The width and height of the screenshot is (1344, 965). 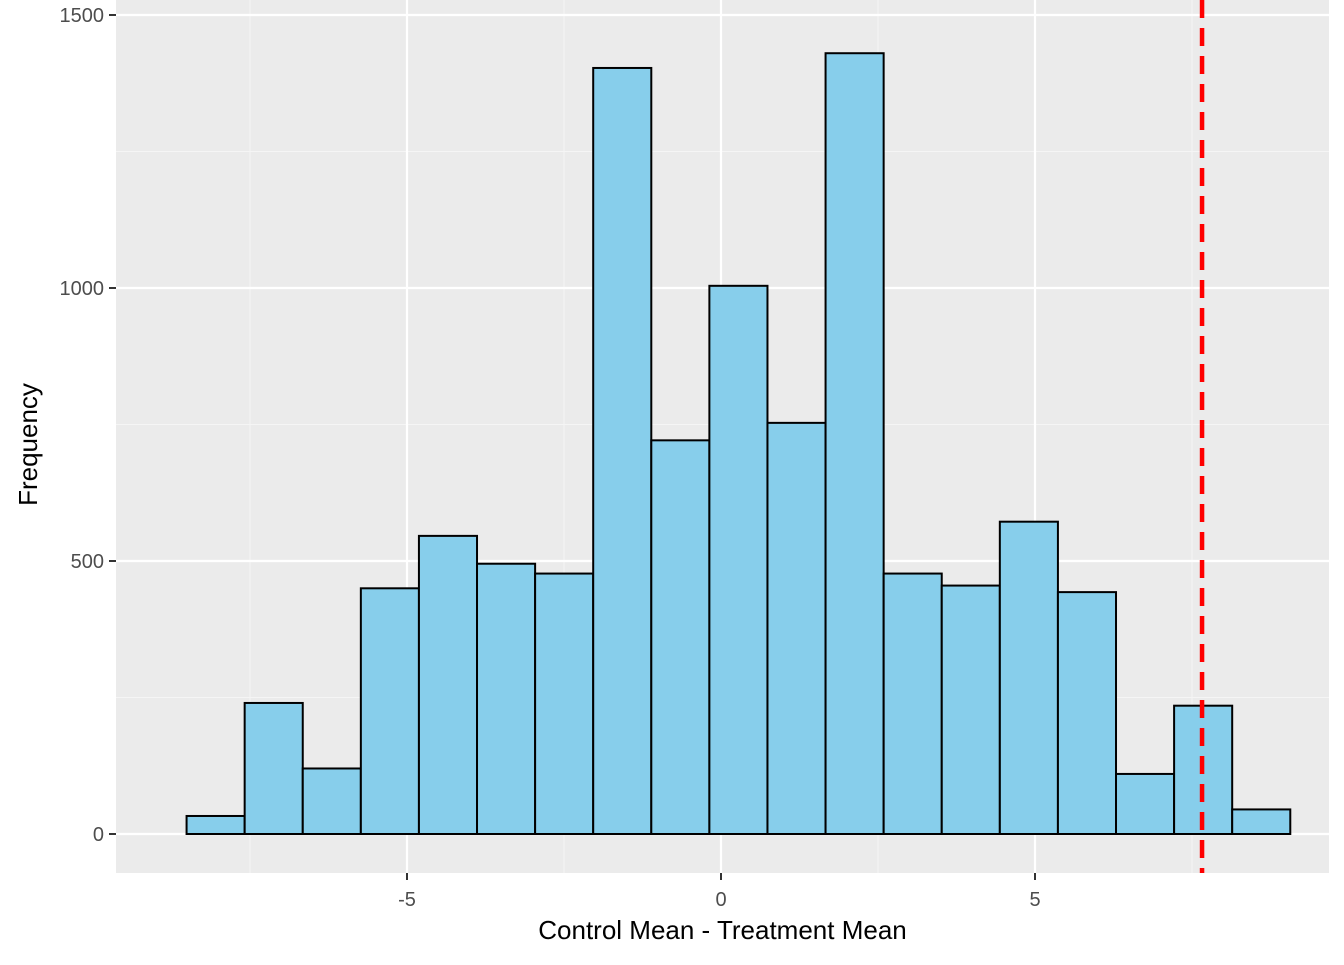 What do you see at coordinates (28, 444) in the screenshot?
I see `y-axis-title: Frequency` at bounding box center [28, 444].